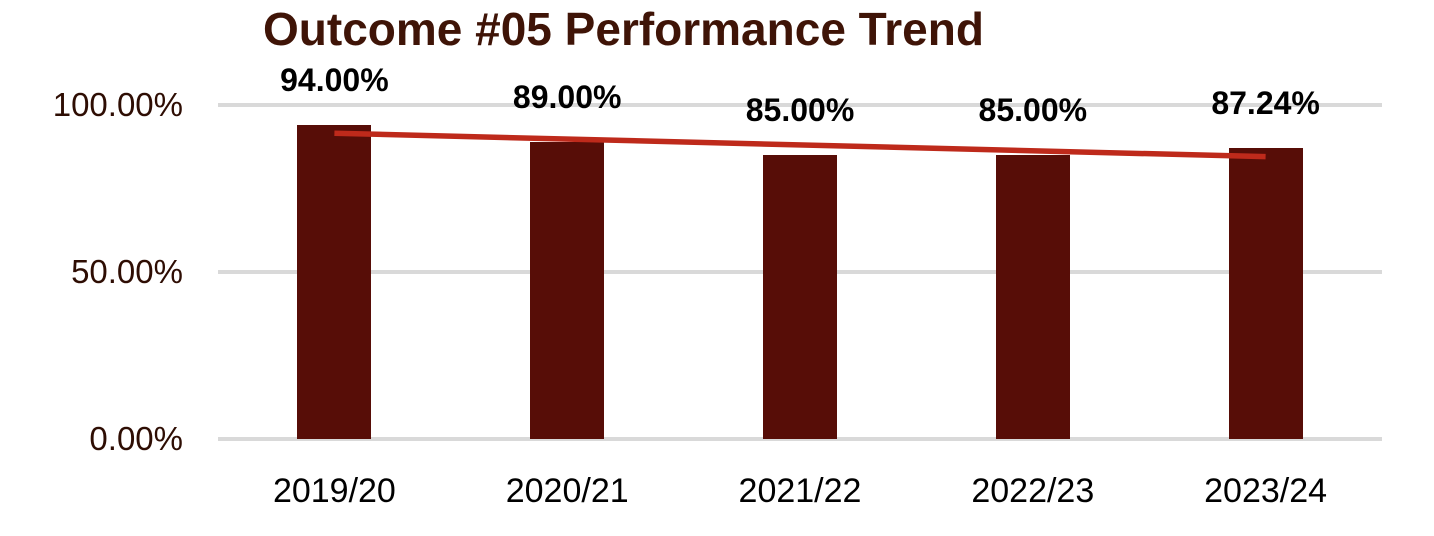 This screenshot has height=536, width=1434. Describe the element at coordinates (567, 96) in the screenshot. I see `bar-data-label: 89.00%` at that location.